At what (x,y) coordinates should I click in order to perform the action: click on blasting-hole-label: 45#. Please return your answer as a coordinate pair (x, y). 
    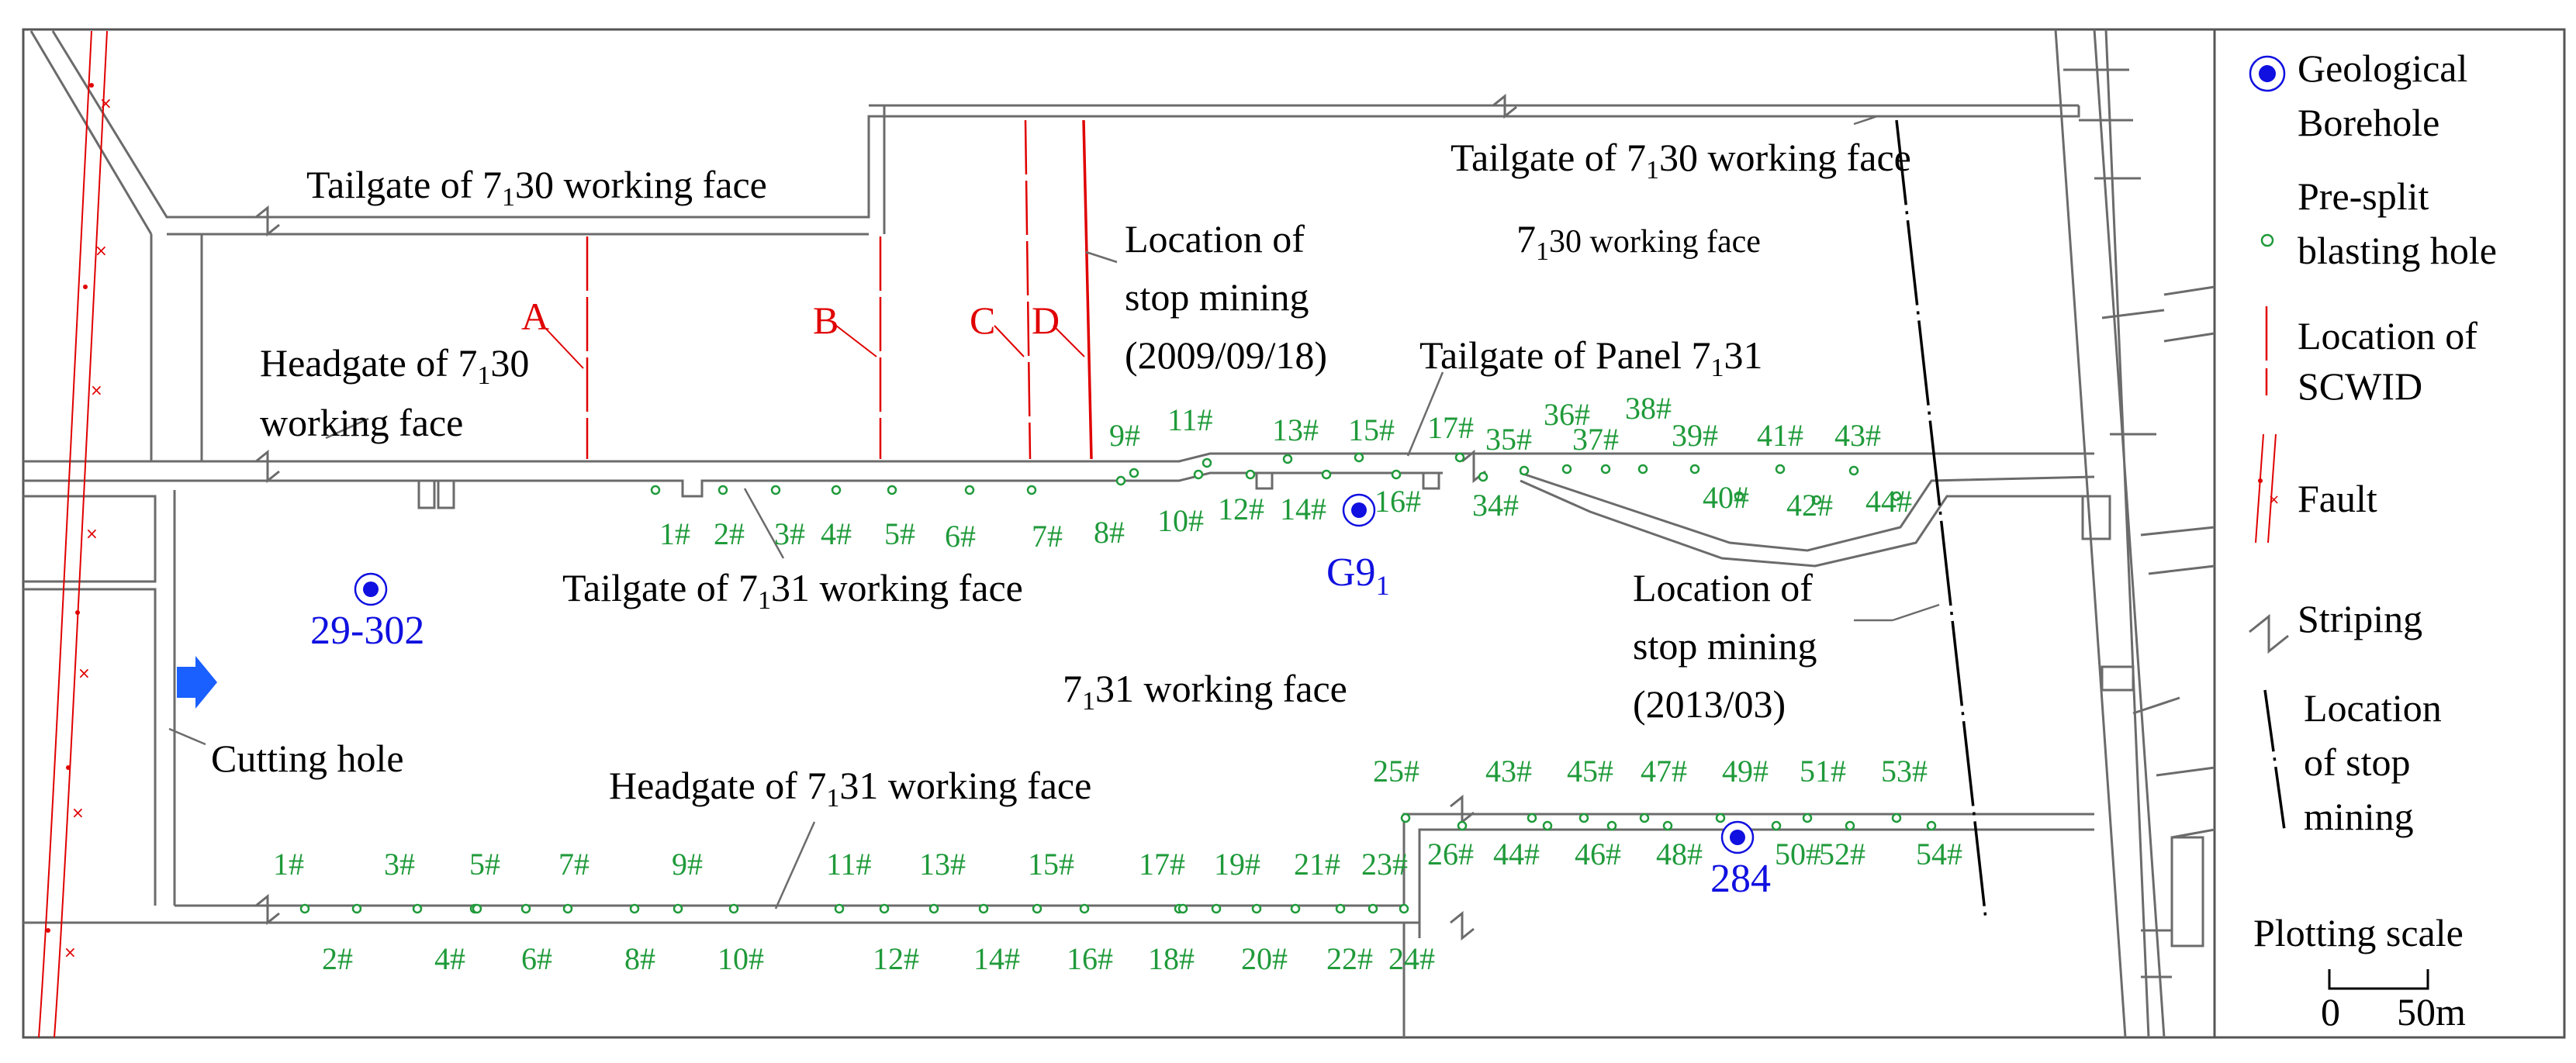
    Looking at the image, I should click on (1590, 771).